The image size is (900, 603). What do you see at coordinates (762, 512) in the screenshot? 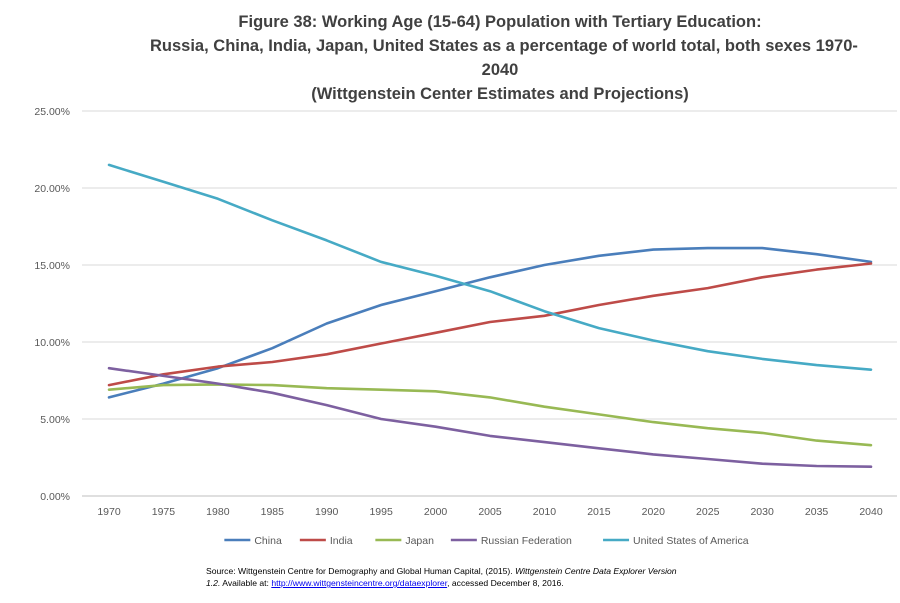
I see `x-tick-label: 2030` at bounding box center [762, 512].